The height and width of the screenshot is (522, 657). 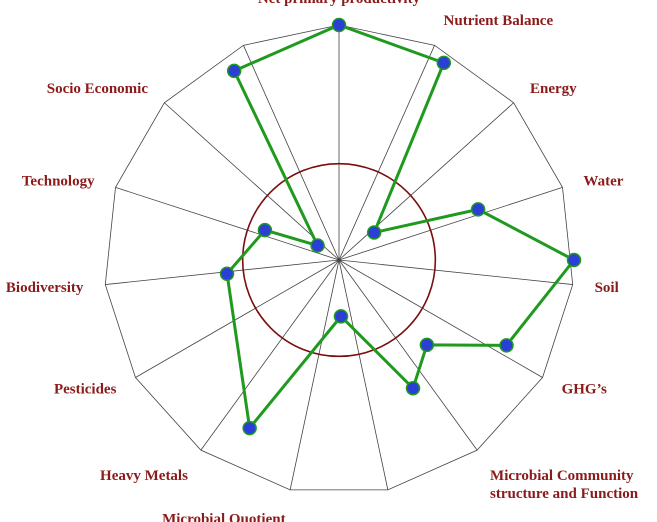 I want to click on axis-label: Technology, so click(x=58, y=182).